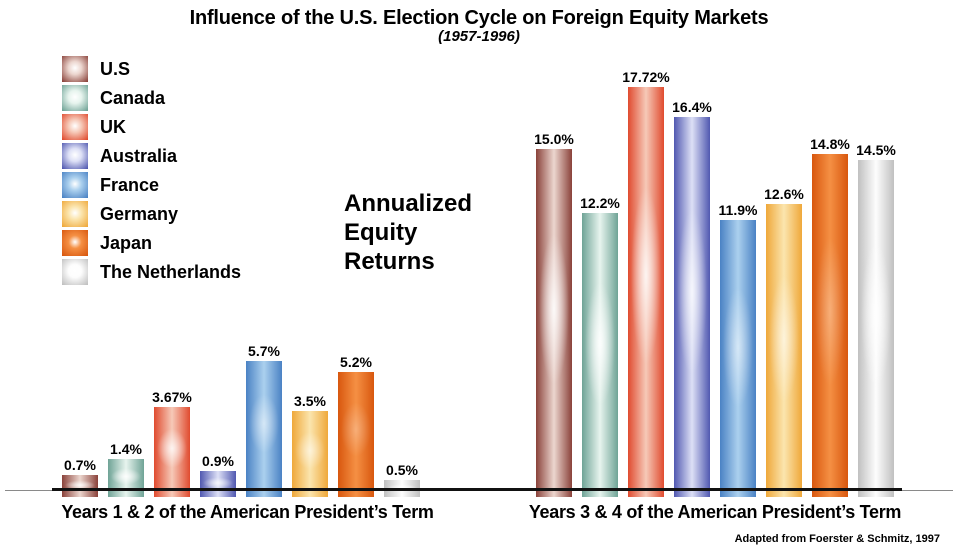  Describe the element at coordinates (479, 36) in the screenshot. I see `chart-subtitle: (1957-1996)` at that location.